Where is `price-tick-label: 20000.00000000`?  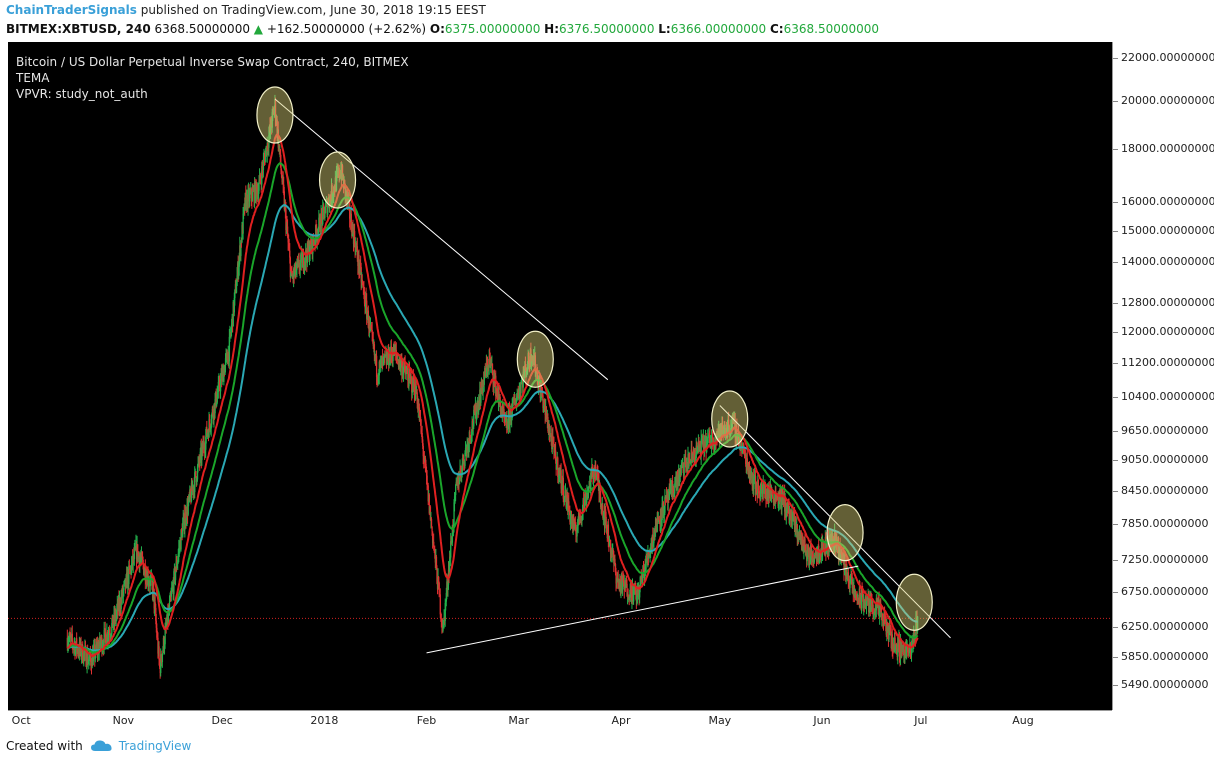 price-tick-label: 20000.00000000 is located at coordinates (1163, 101).